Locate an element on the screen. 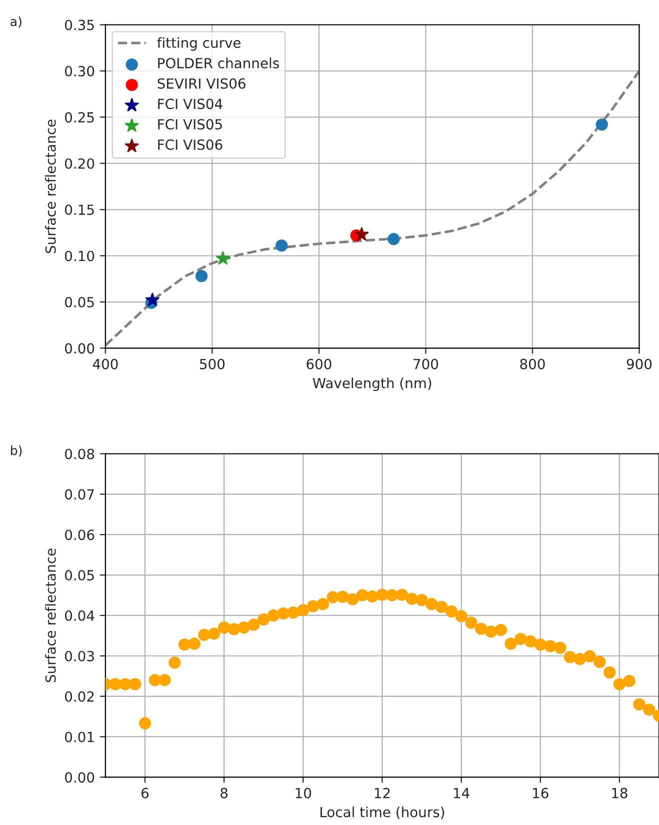 This screenshot has width=659, height=825. y-tick-label: 0.08 is located at coordinates (79, 454).